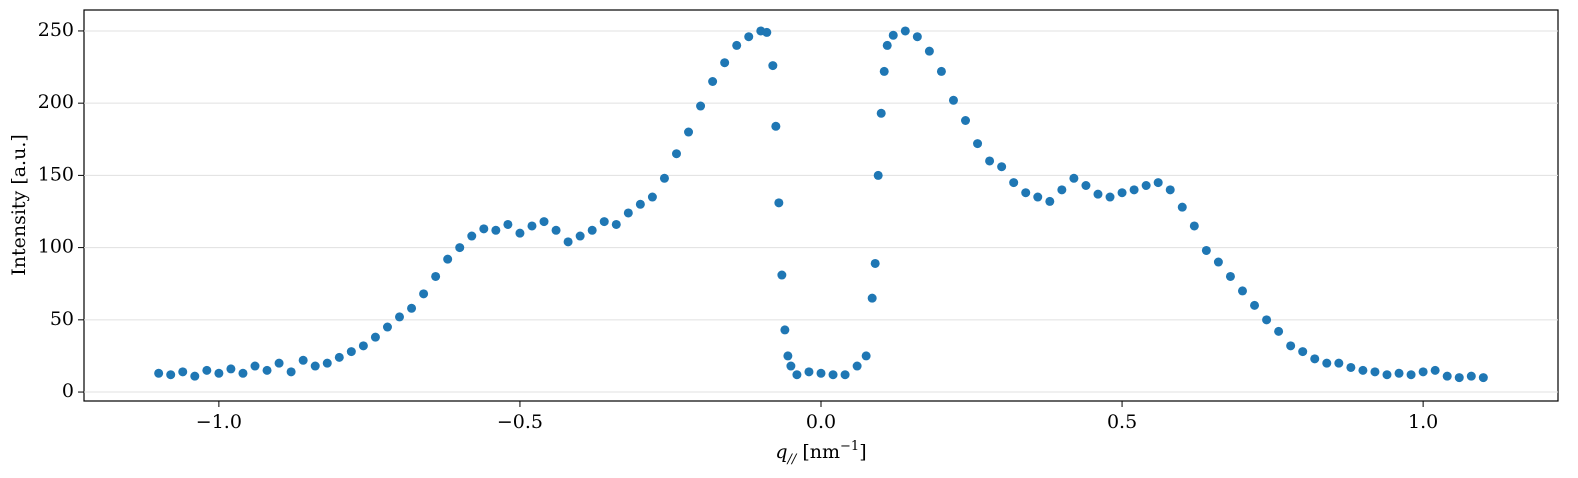 The height and width of the screenshot is (478, 1578). What do you see at coordinates (68, 391) in the screenshot?
I see `y-tick-label: 0` at bounding box center [68, 391].